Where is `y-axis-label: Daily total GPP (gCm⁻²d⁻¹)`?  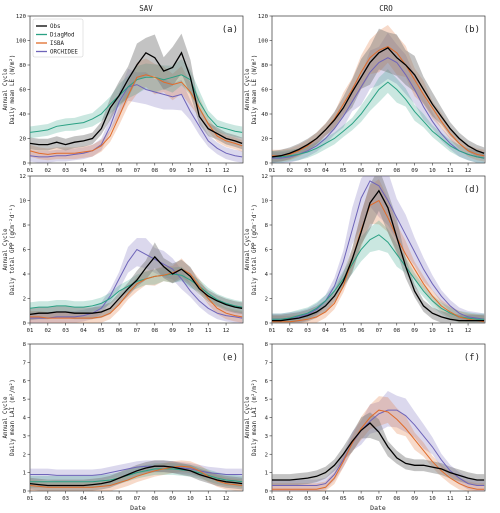 y-axis-label: Daily total GPP (gCm⁻²d⁻¹) is located at coordinates (12, 249).